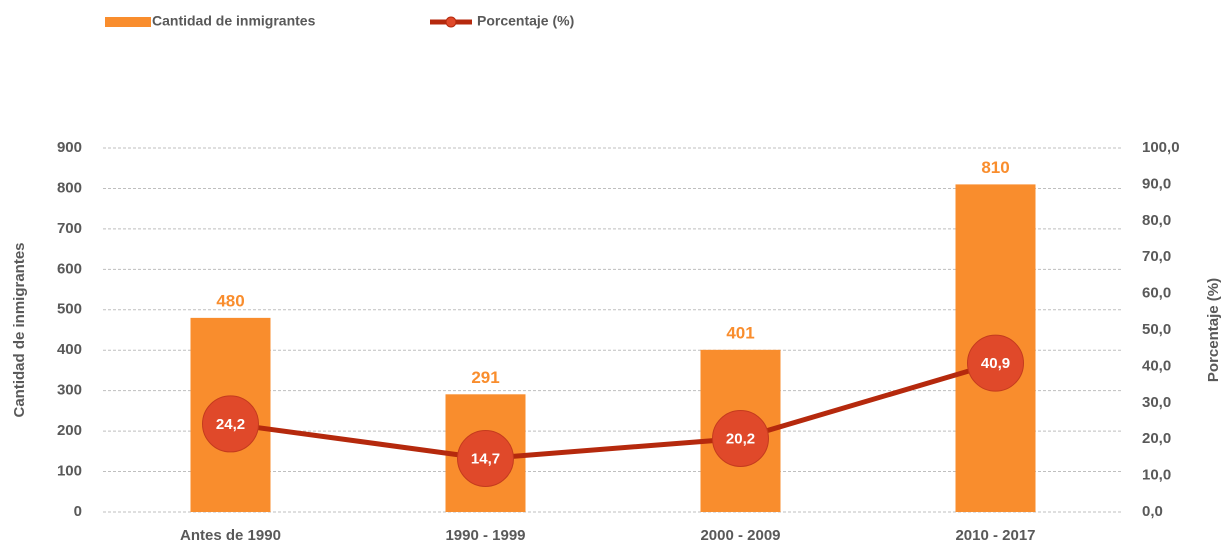  I want to click on x-tick-label: Antes de 1990, so click(230, 535).